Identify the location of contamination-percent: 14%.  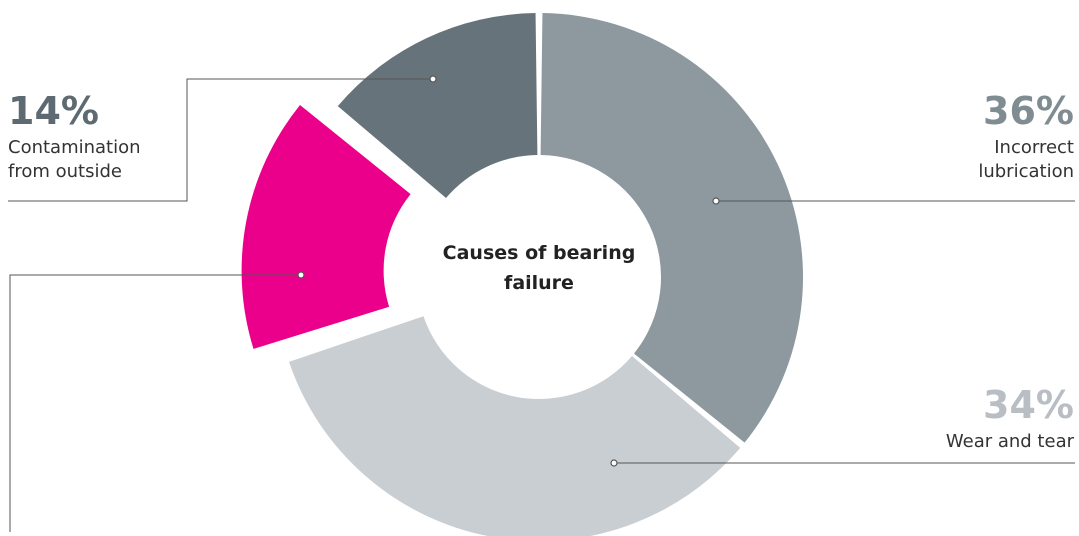
(53, 111).